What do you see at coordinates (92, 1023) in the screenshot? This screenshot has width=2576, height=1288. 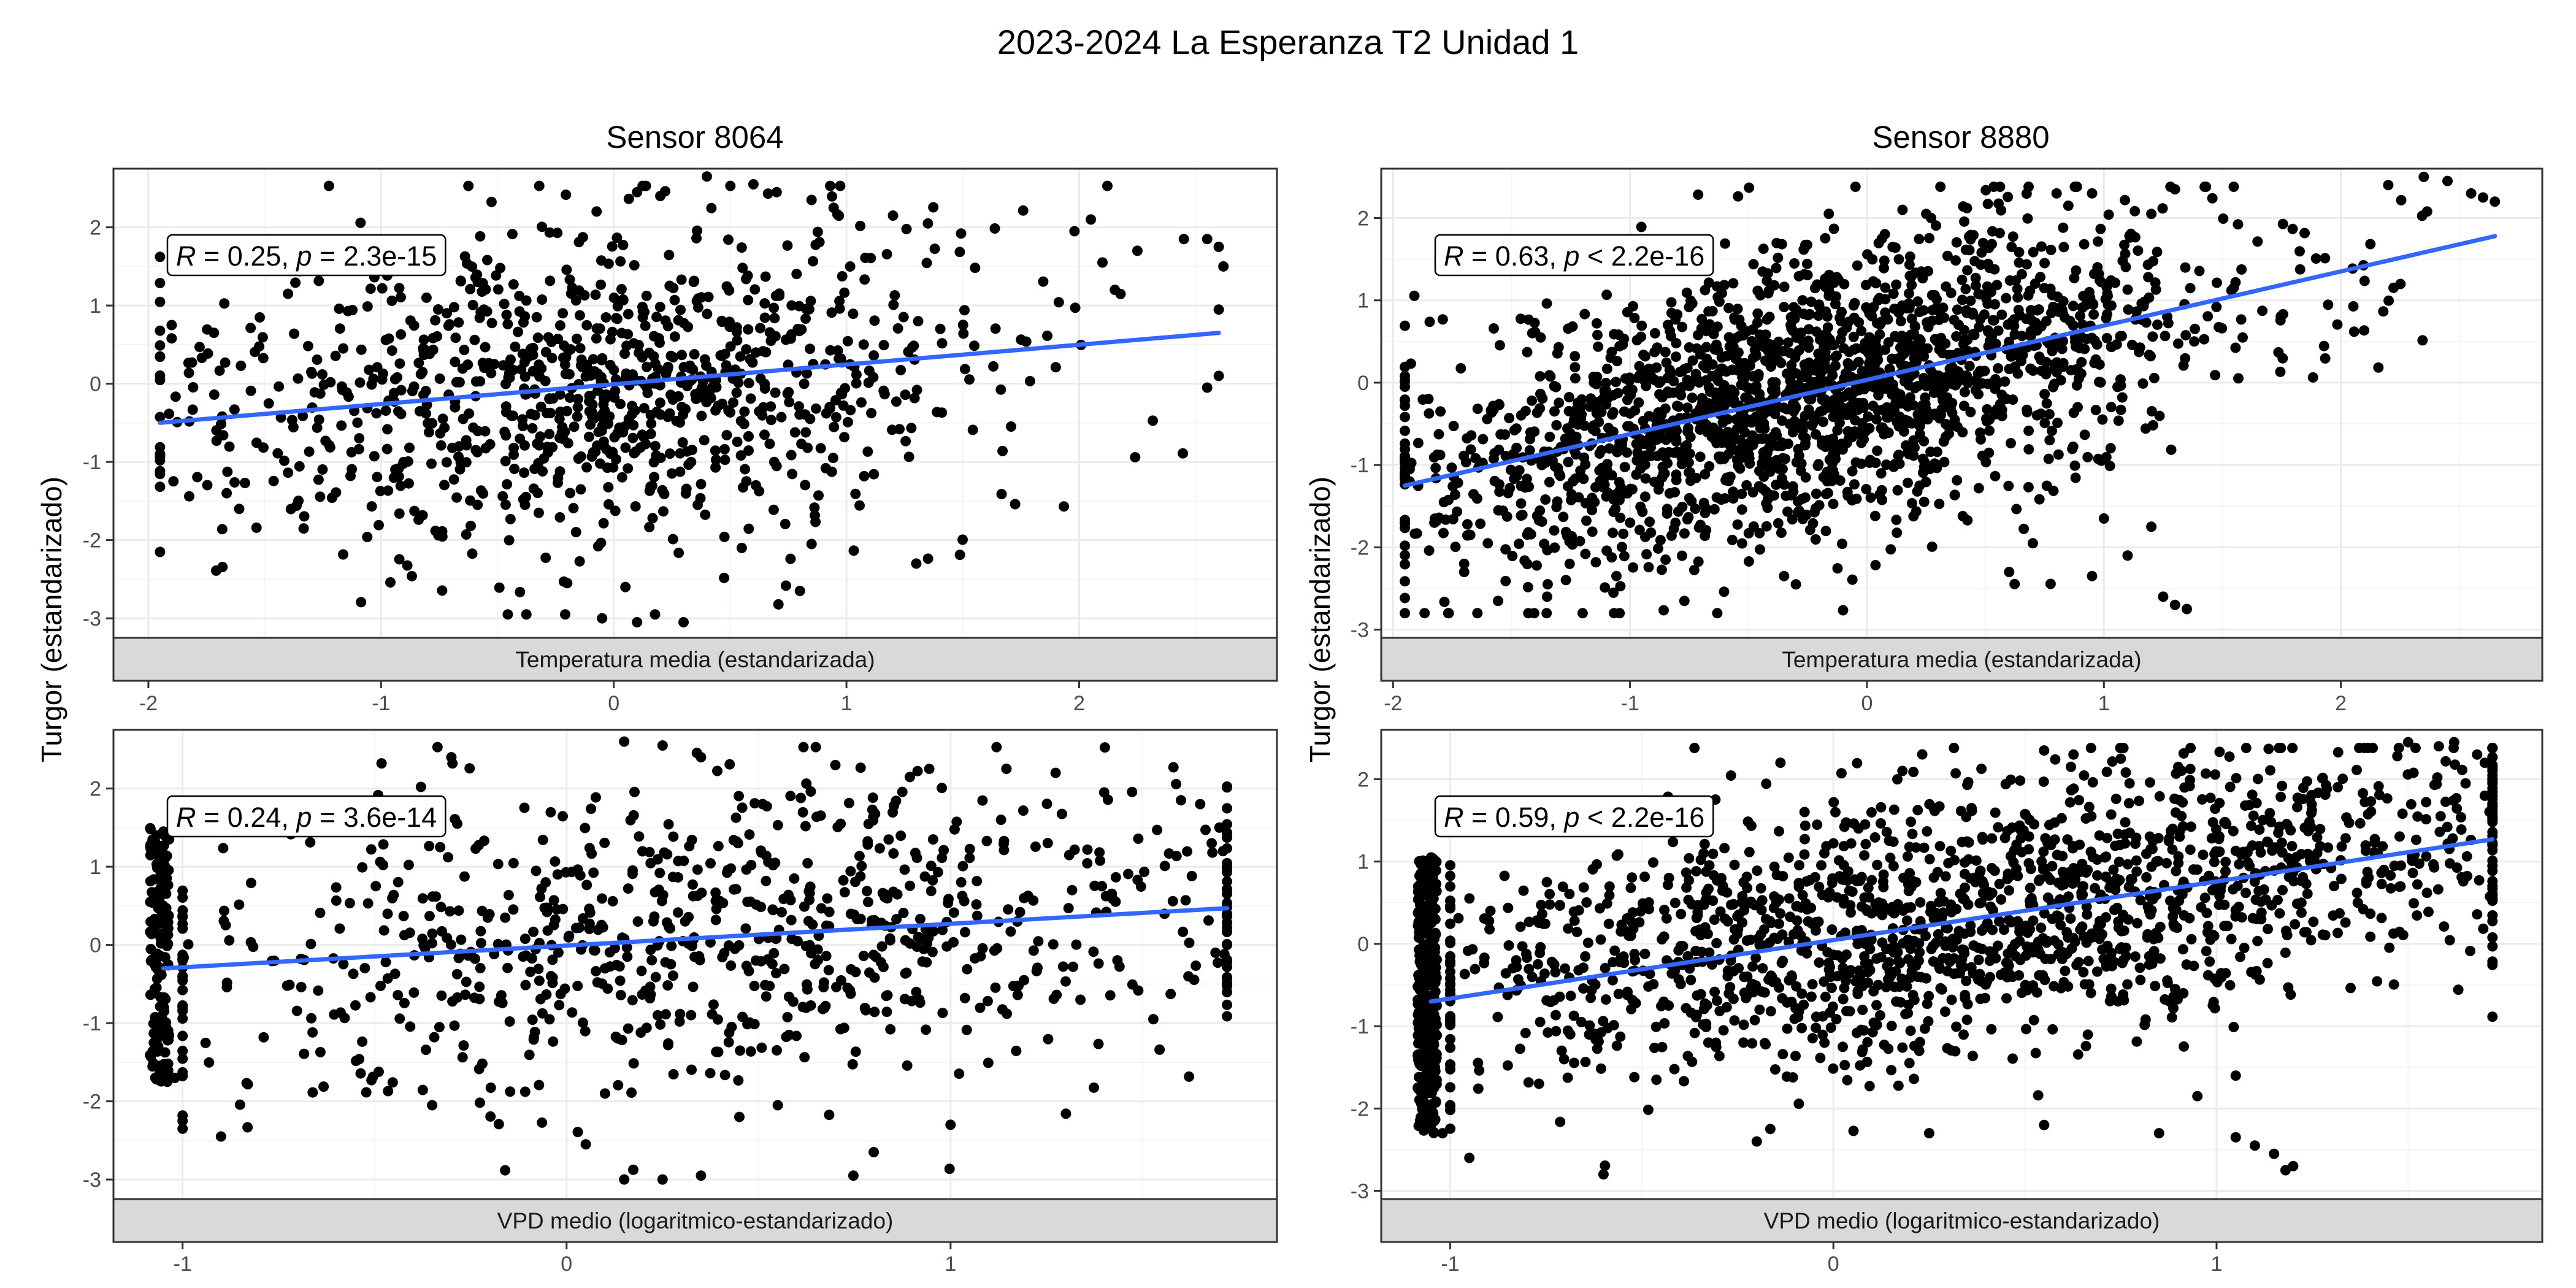 I see `y-tick-label: -1` at bounding box center [92, 1023].